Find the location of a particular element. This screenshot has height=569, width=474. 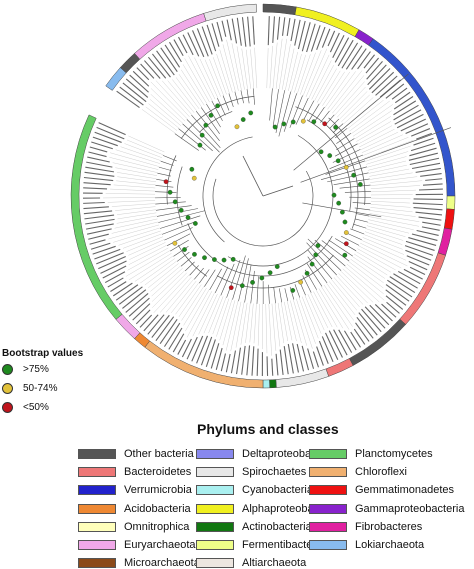

legend-item: Cyanobacteria is located at coordinates (254, 490).